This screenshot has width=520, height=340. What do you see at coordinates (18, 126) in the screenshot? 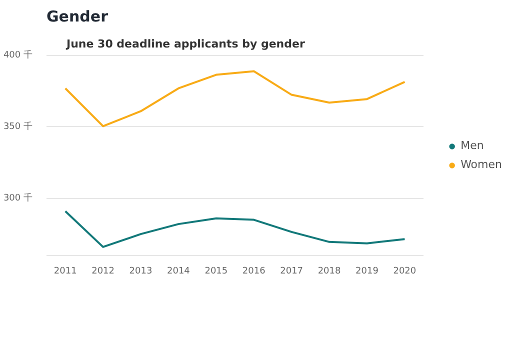
I see `y-tick-label: 350 千` at bounding box center [18, 126].